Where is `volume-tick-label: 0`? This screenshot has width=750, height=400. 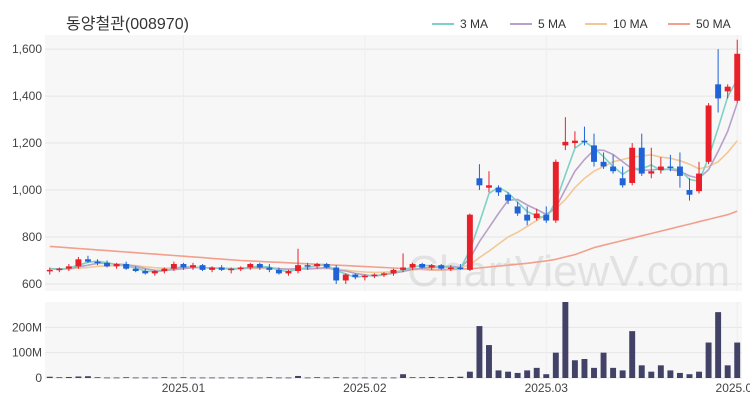
volume-tick-label: 0 is located at coordinates (38, 378).